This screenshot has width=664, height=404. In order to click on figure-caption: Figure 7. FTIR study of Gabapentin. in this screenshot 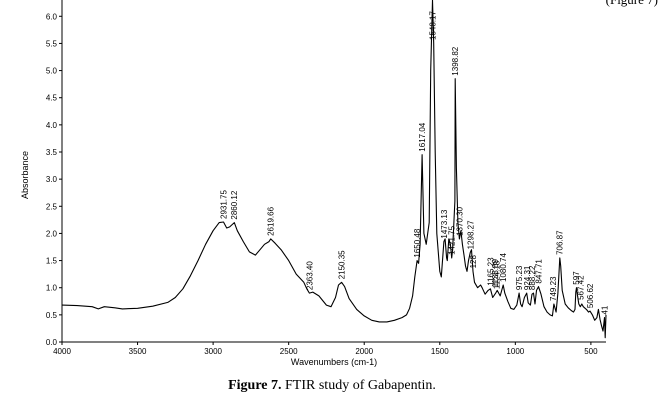, I will do `click(332, 386)`.